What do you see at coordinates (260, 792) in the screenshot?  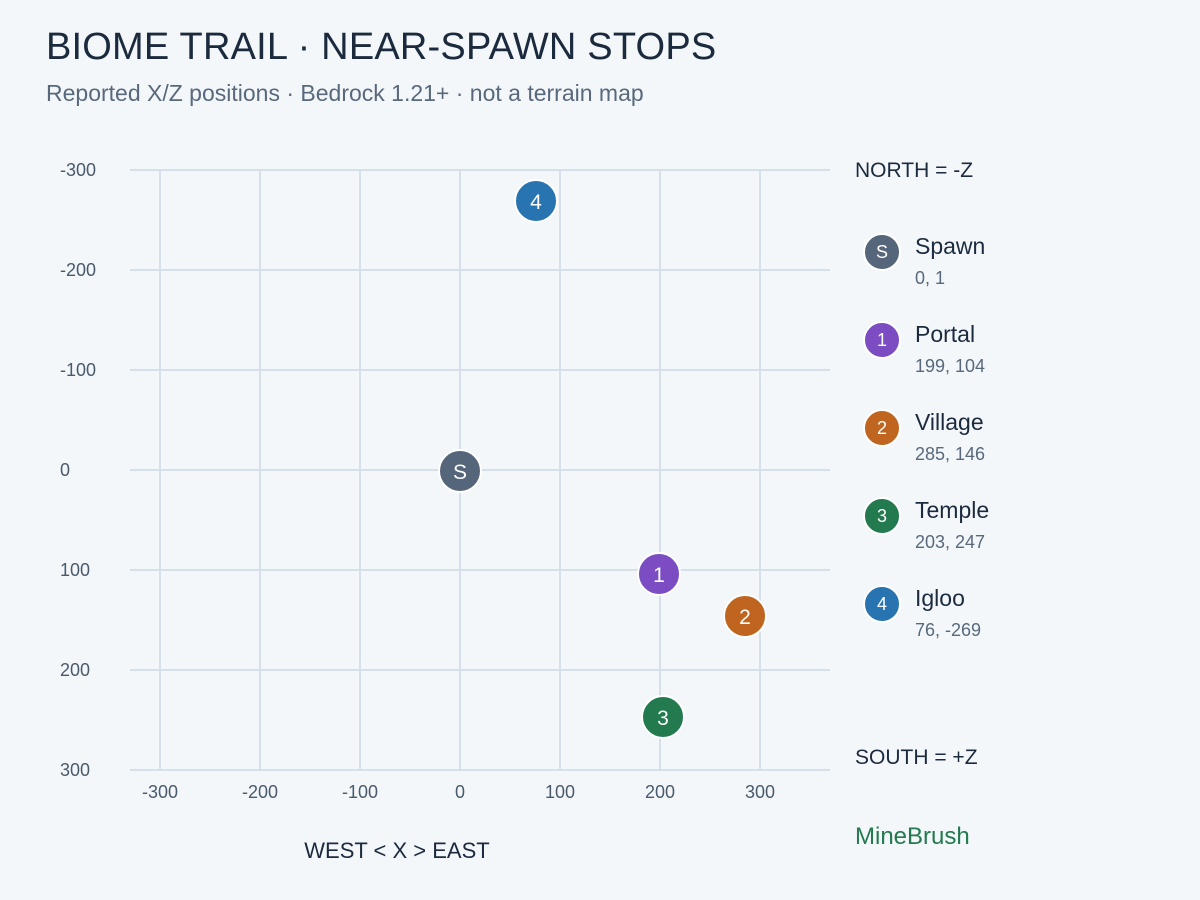 I see `x-tick-label: -200` at bounding box center [260, 792].